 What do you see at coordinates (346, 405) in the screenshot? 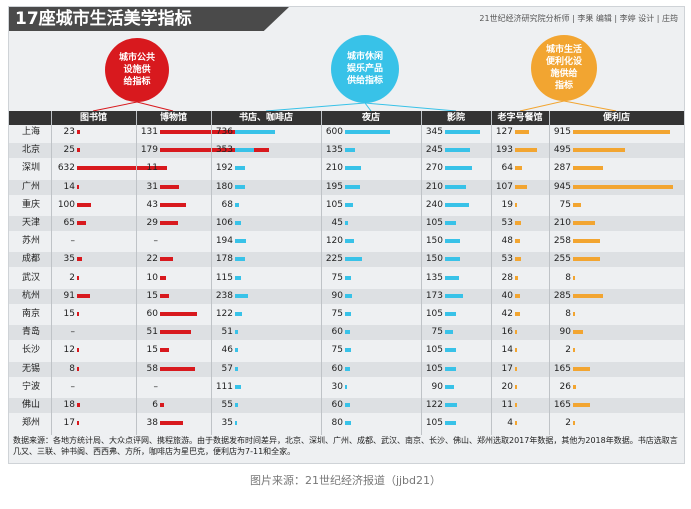
I see `table-row: 佛山 18 6 55 60 122 11 165` at bounding box center [346, 405].